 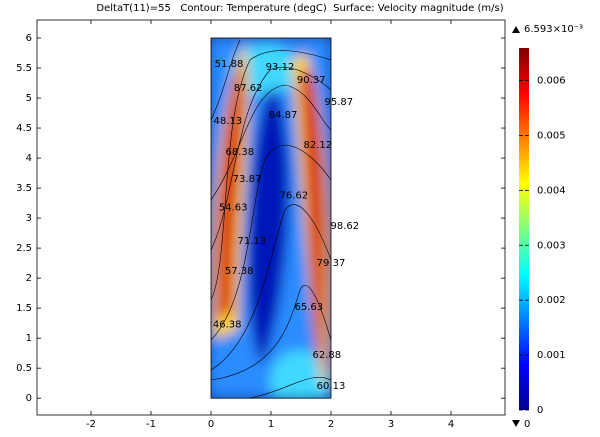 What do you see at coordinates (551, 355) in the screenshot?
I see `colorbar-tick-label: 0.001` at bounding box center [551, 355].